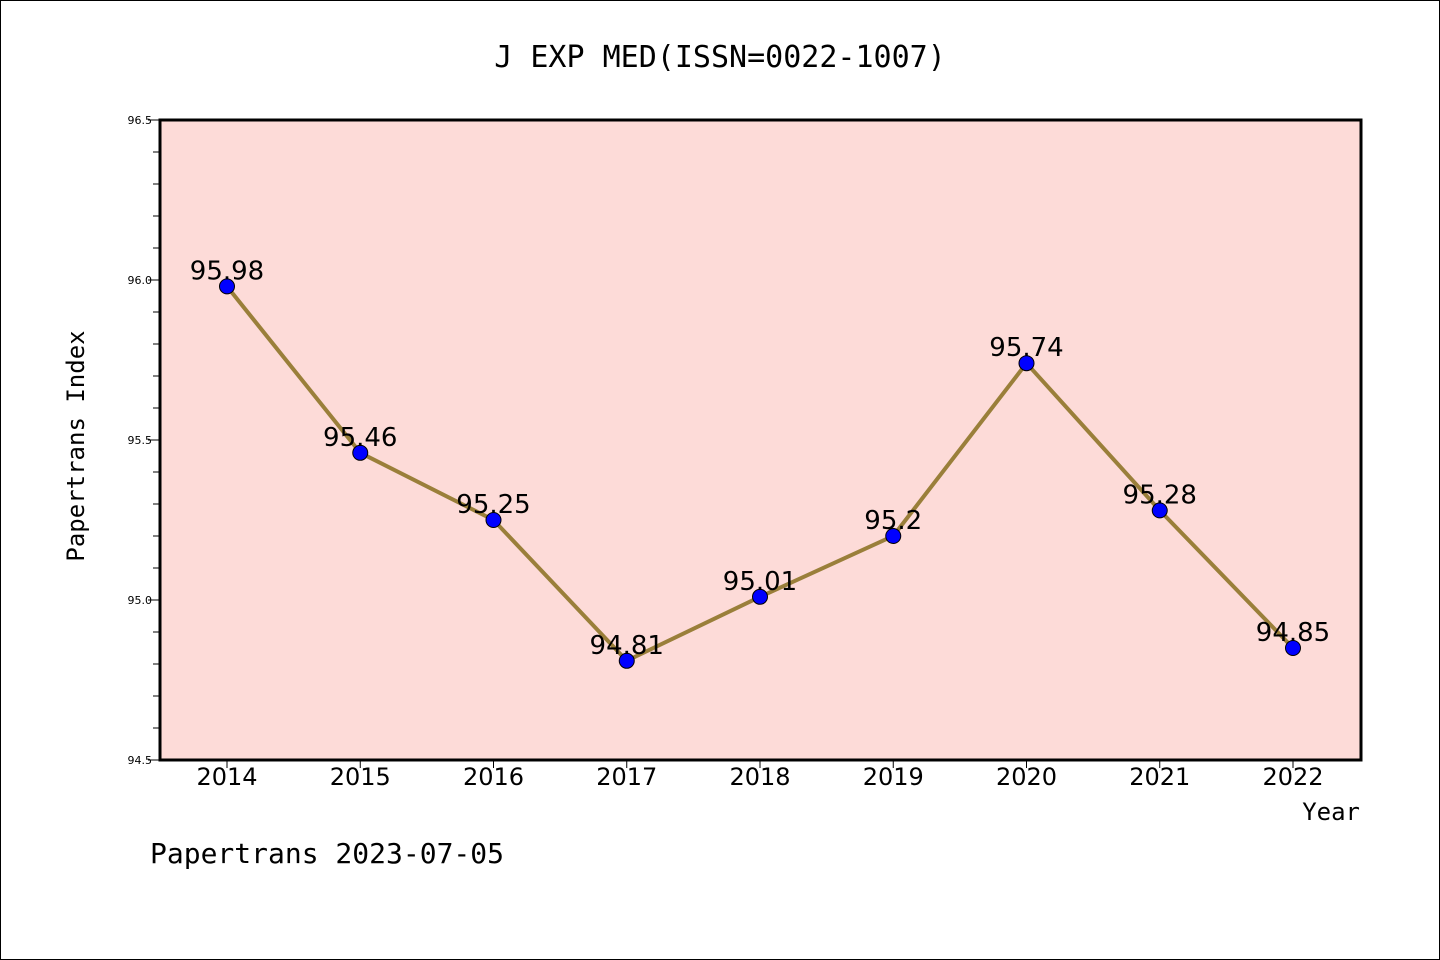  Describe the element at coordinates (627, 646) in the screenshot. I see `data-label: 94.81` at that location.